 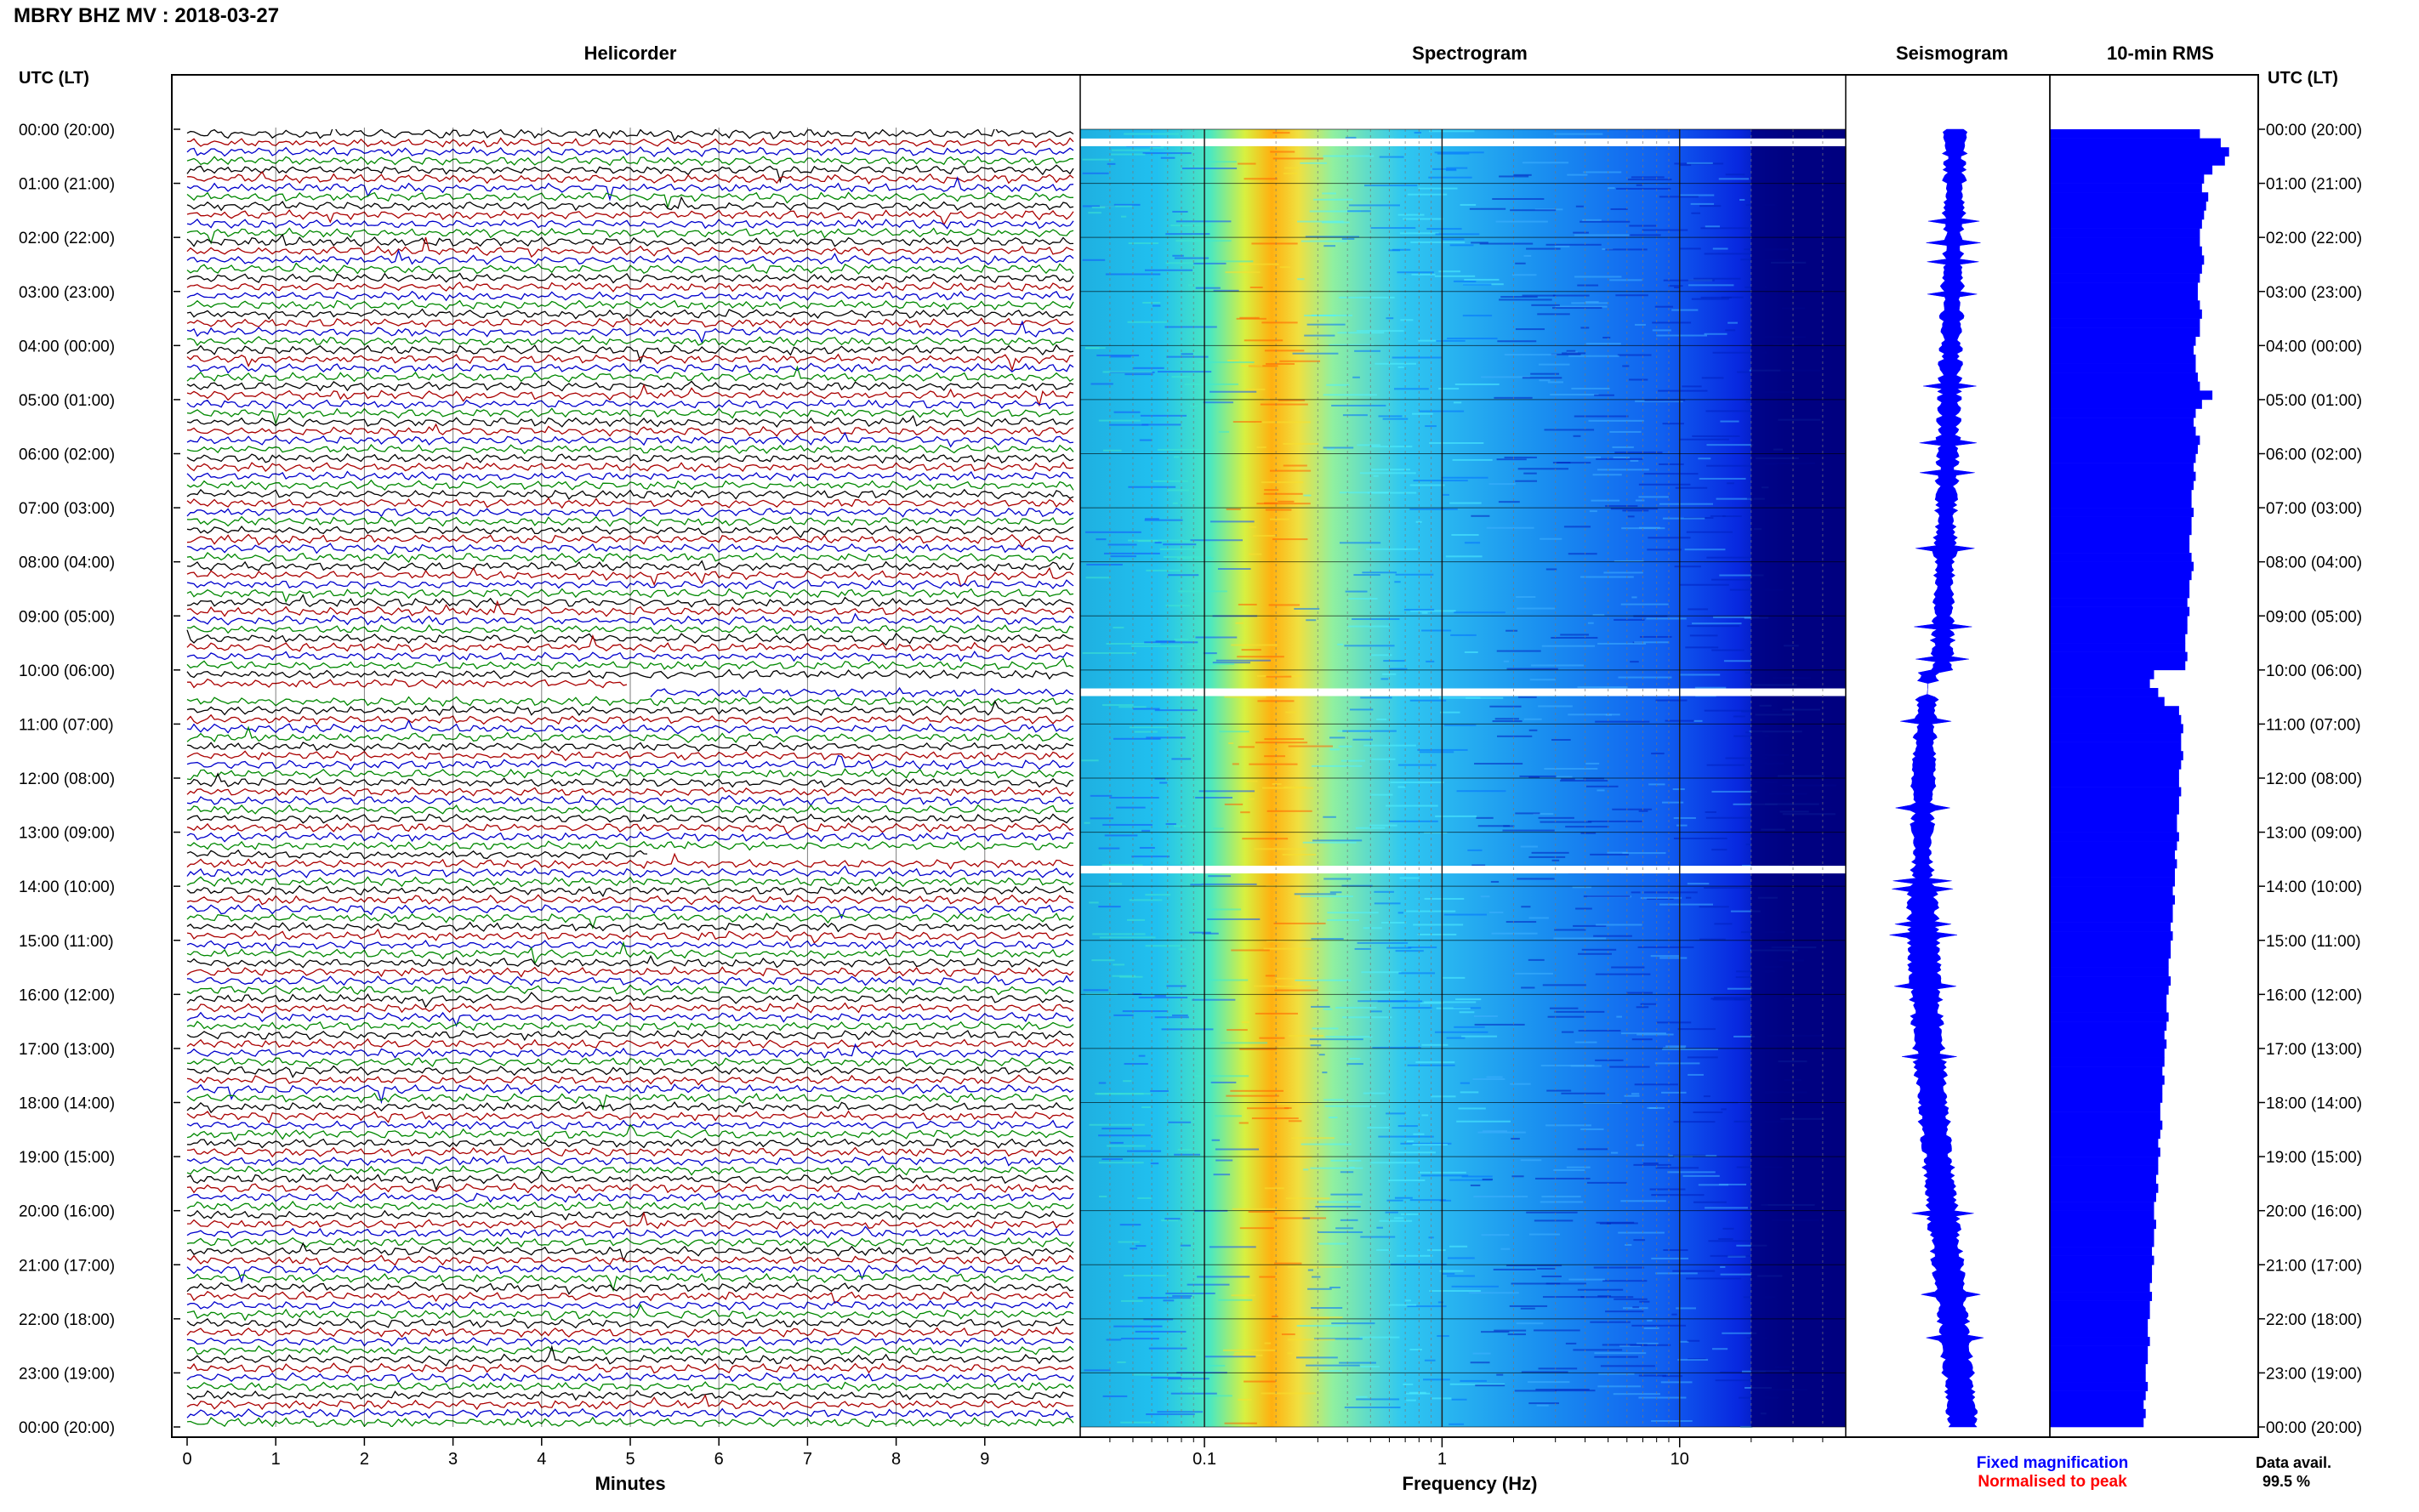 What do you see at coordinates (2314, 1212) in the screenshot?
I see `time-label-right: 20:00 (16:00)` at bounding box center [2314, 1212].